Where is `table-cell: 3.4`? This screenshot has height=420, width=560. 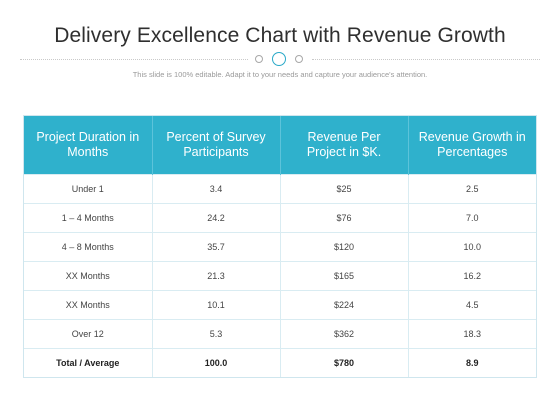 table-cell: 3.4 is located at coordinates (215, 188).